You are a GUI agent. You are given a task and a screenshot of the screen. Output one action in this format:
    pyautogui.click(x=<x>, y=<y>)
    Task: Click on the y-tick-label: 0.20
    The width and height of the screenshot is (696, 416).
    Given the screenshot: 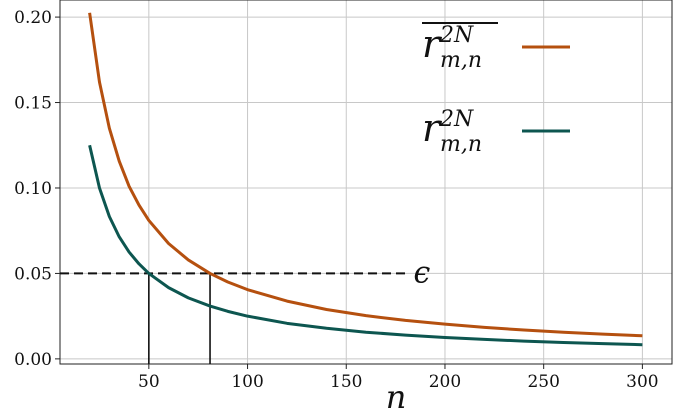 What is the action you would take?
    pyautogui.click(x=33, y=18)
    